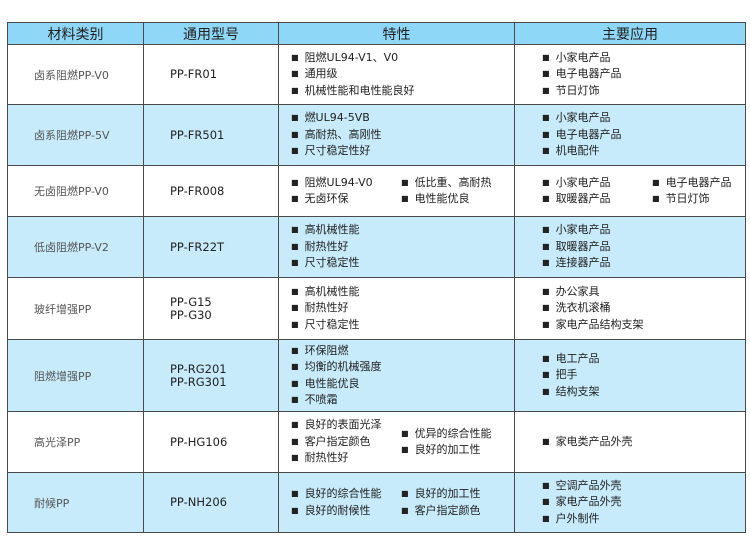 The image size is (750, 550). I want to click on features-item: 机械性能和电性能良好, so click(353, 91).